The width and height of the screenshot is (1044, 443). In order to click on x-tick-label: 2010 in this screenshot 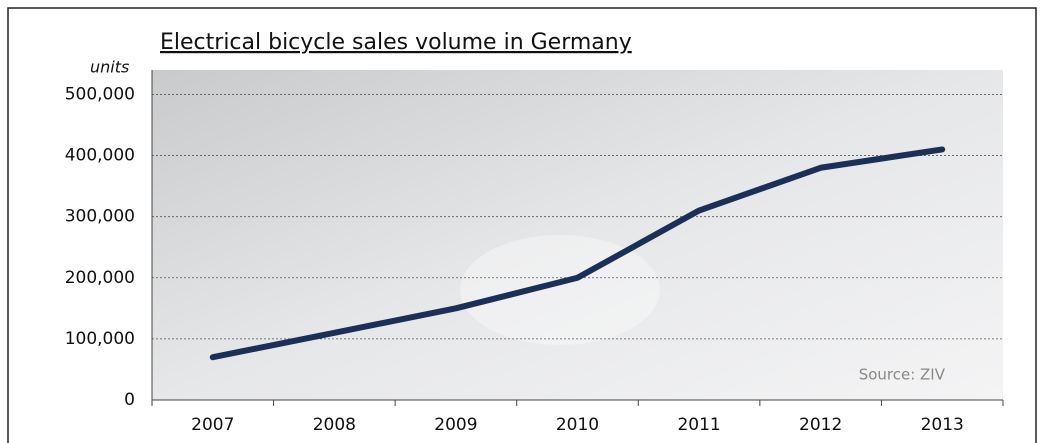, I will do `click(577, 425)`.